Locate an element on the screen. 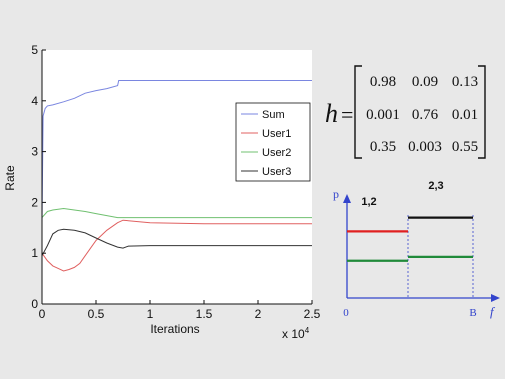 This screenshot has height=379, width=505. legend: Sum User1 User2 User3 is located at coordinates (273, 142).